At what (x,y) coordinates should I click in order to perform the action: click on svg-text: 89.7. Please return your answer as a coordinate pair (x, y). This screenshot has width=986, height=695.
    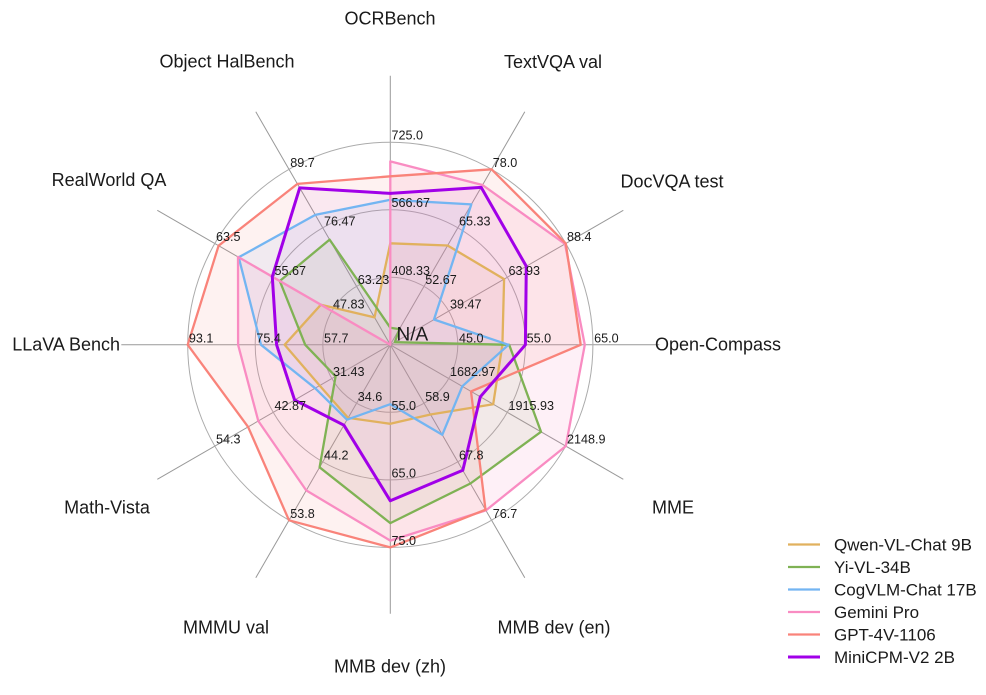
    Looking at the image, I should click on (302, 163).